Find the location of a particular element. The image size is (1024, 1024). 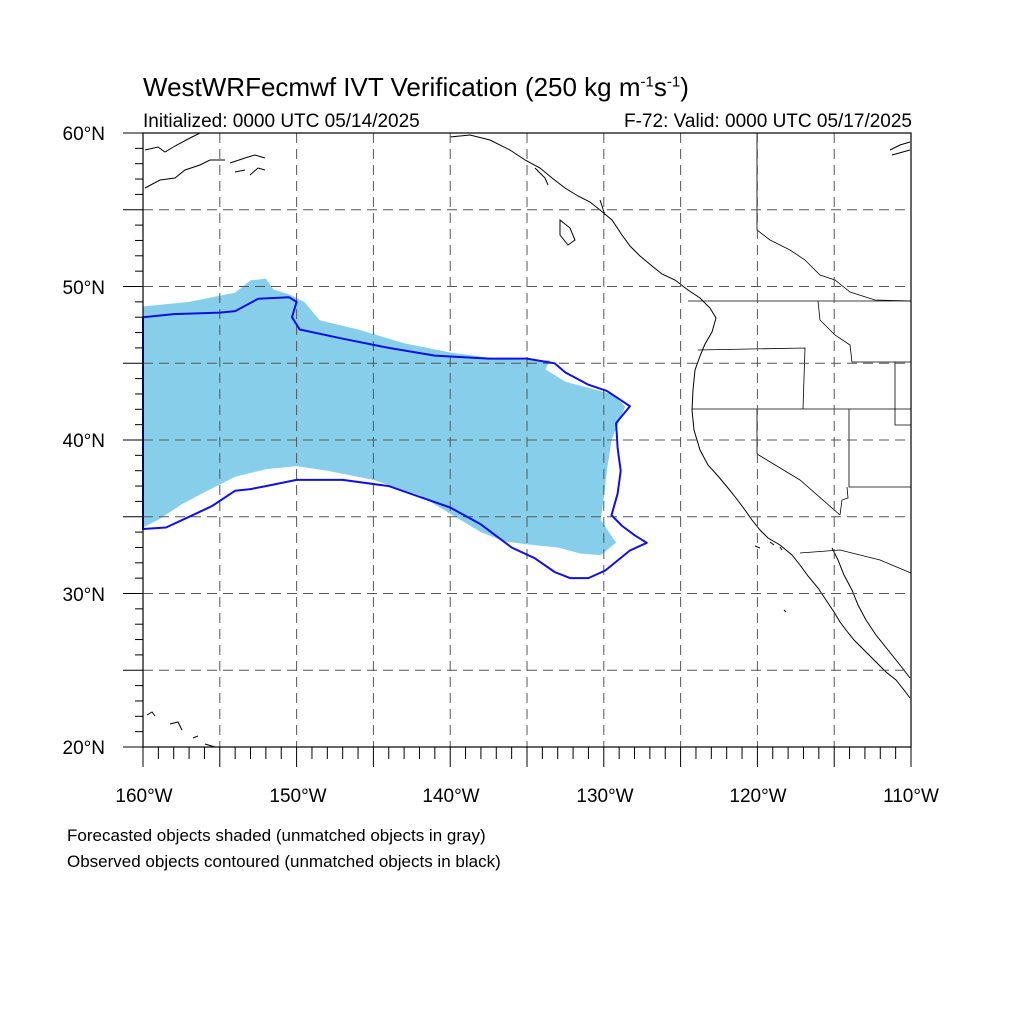

title-exp-2: -1 is located at coordinates (673, 82).